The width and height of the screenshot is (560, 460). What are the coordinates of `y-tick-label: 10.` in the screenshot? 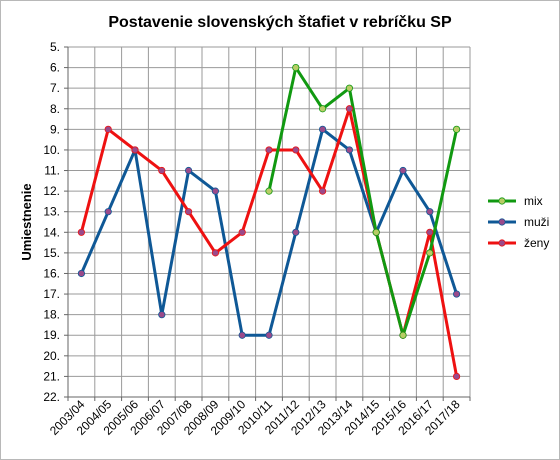 It's located at (51, 150).